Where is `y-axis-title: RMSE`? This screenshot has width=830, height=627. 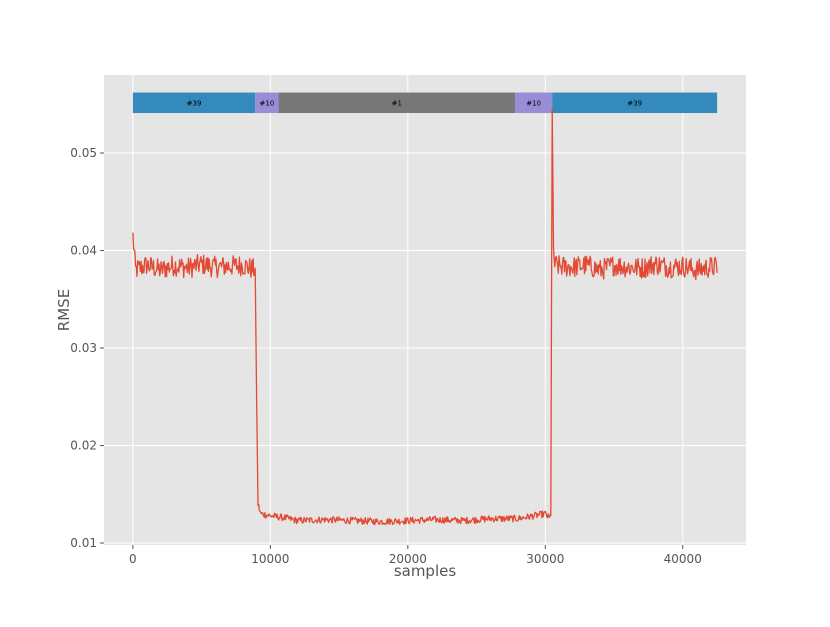 y-axis-title: RMSE is located at coordinates (64, 310).